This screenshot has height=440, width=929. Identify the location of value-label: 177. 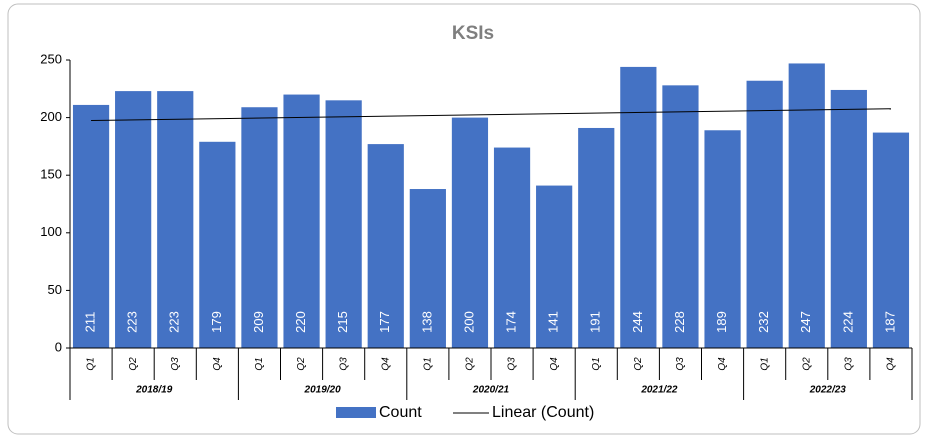
(384, 322).